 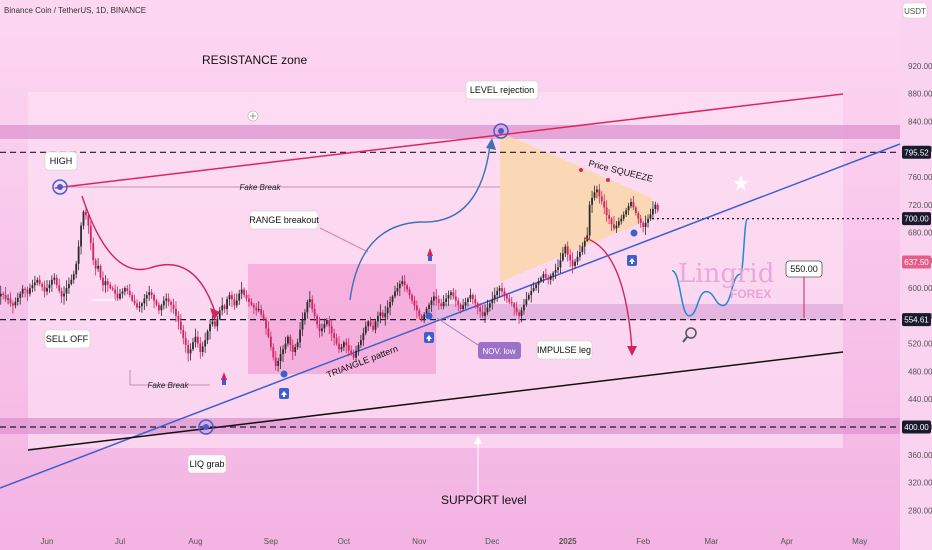 What do you see at coordinates (920, 121) in the screenshot?
I see `y-tick-label: 840.00` at bounding box center [920, 121].